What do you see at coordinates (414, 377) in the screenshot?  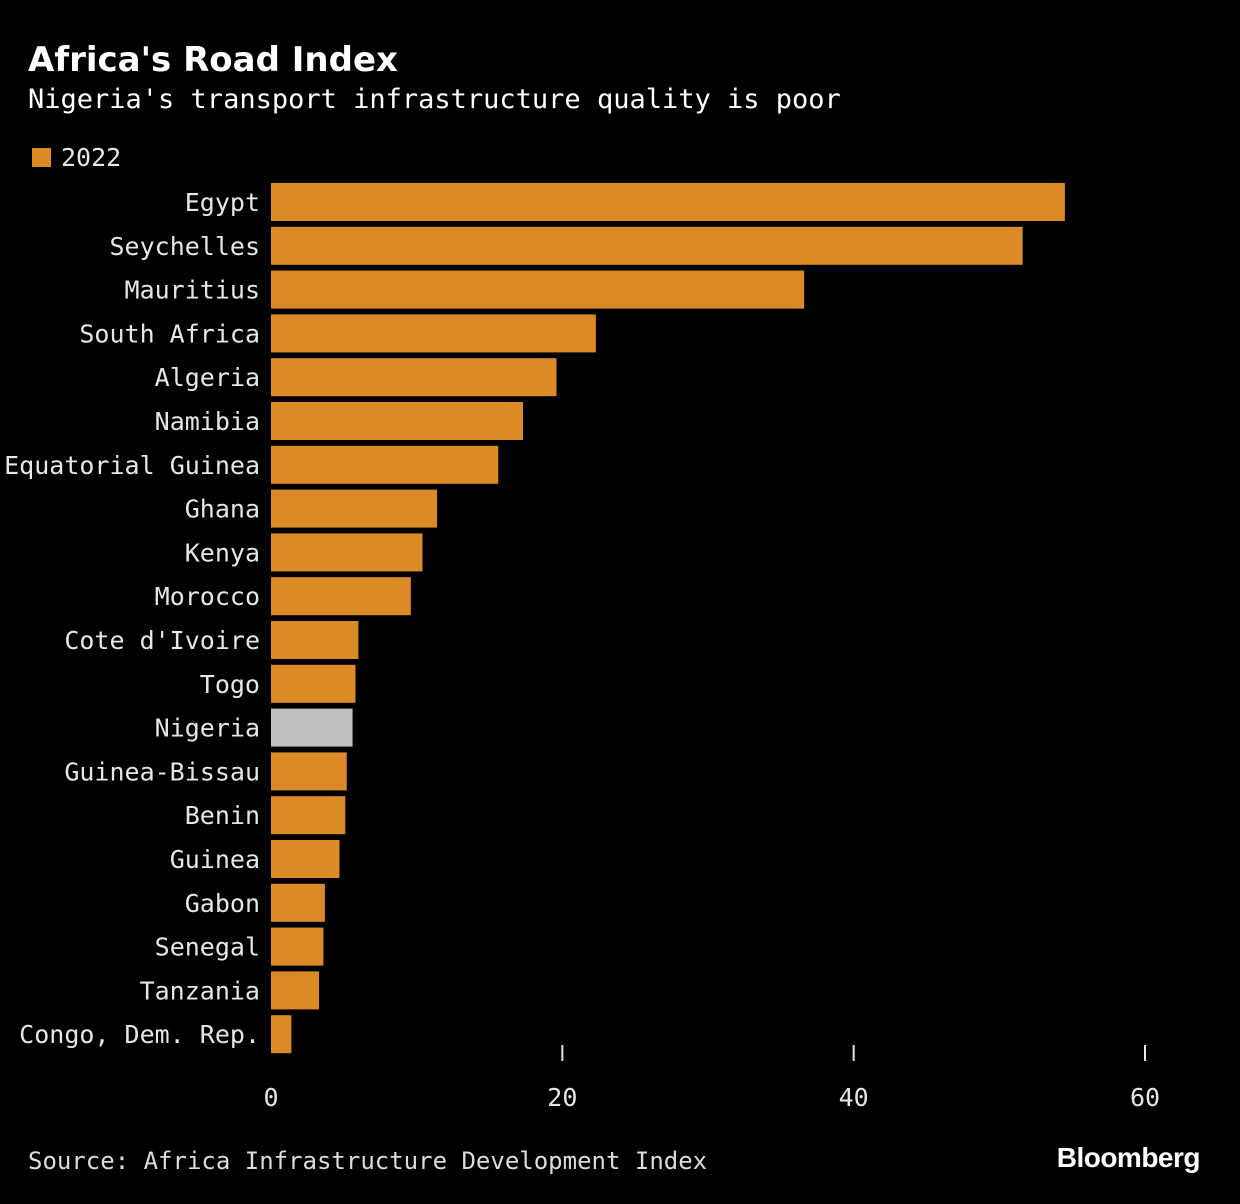 I see `bar-algeria` at bounding box center [414, 377].